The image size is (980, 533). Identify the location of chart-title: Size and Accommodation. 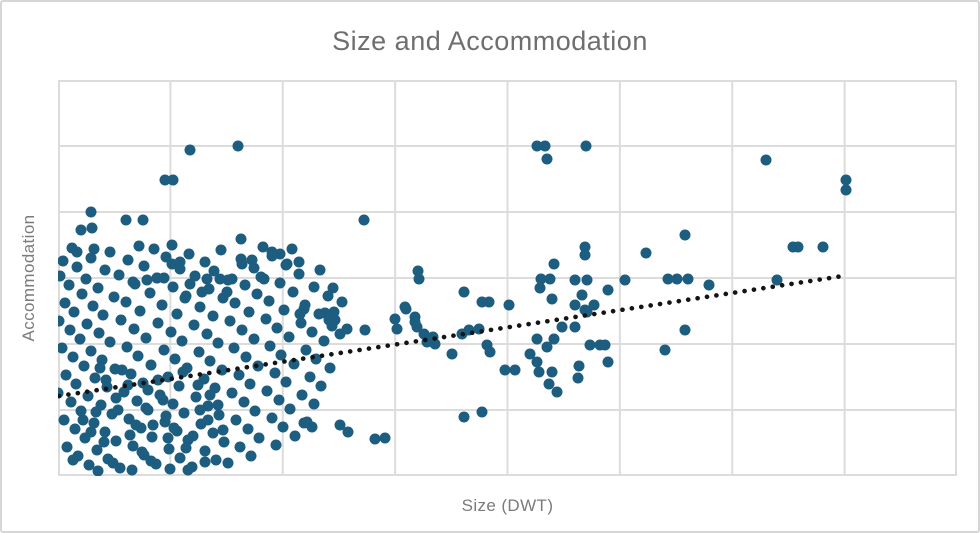
(490, 41).